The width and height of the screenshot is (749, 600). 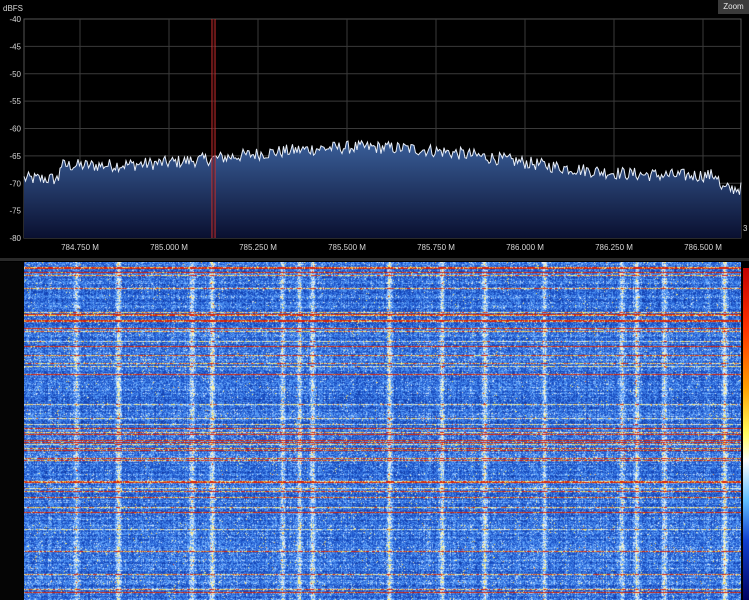 What do you see at coordinates (436, 247) in the screenshot?
I see `x-tick-label: 785.750 M` at bounding box center [436, 247].